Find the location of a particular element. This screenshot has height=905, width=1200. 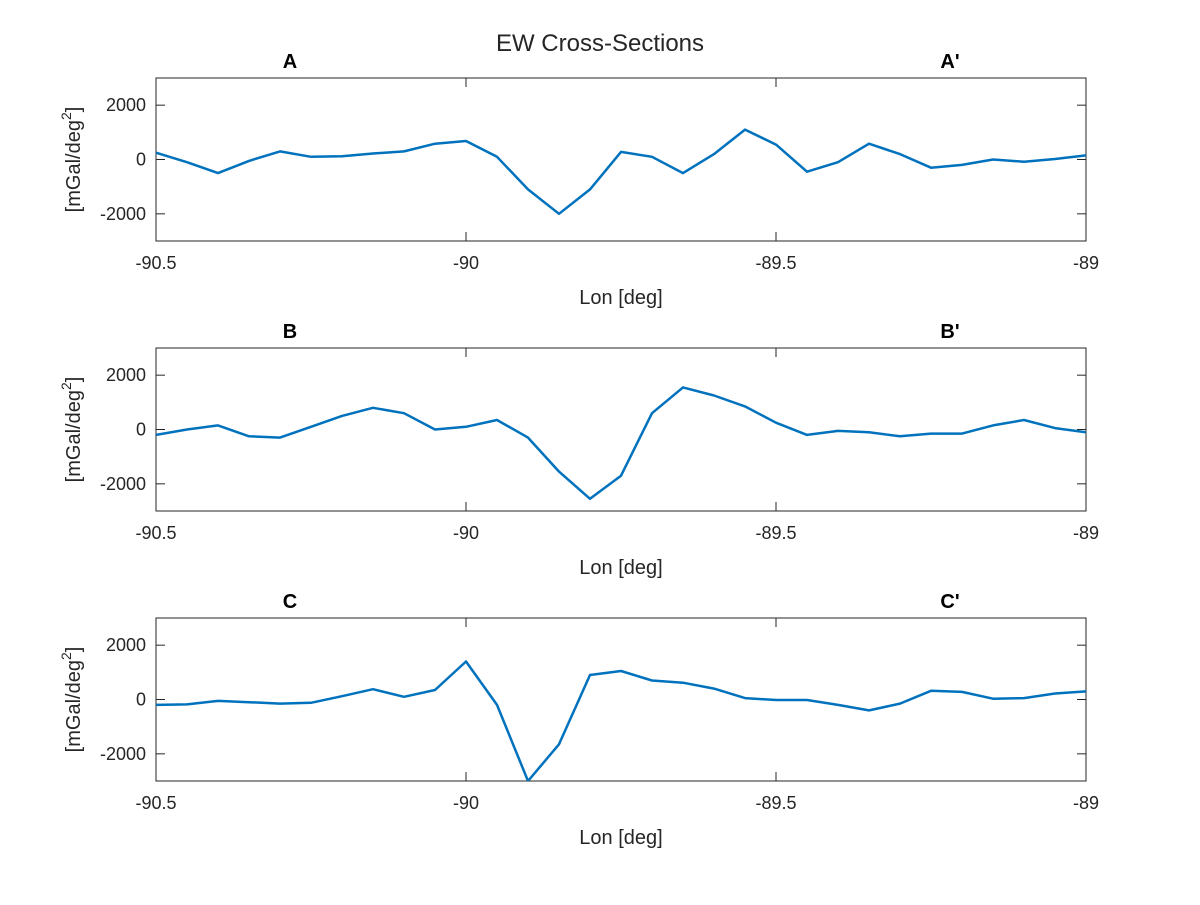

section-start-label: B is located at coordinates (290, 332).